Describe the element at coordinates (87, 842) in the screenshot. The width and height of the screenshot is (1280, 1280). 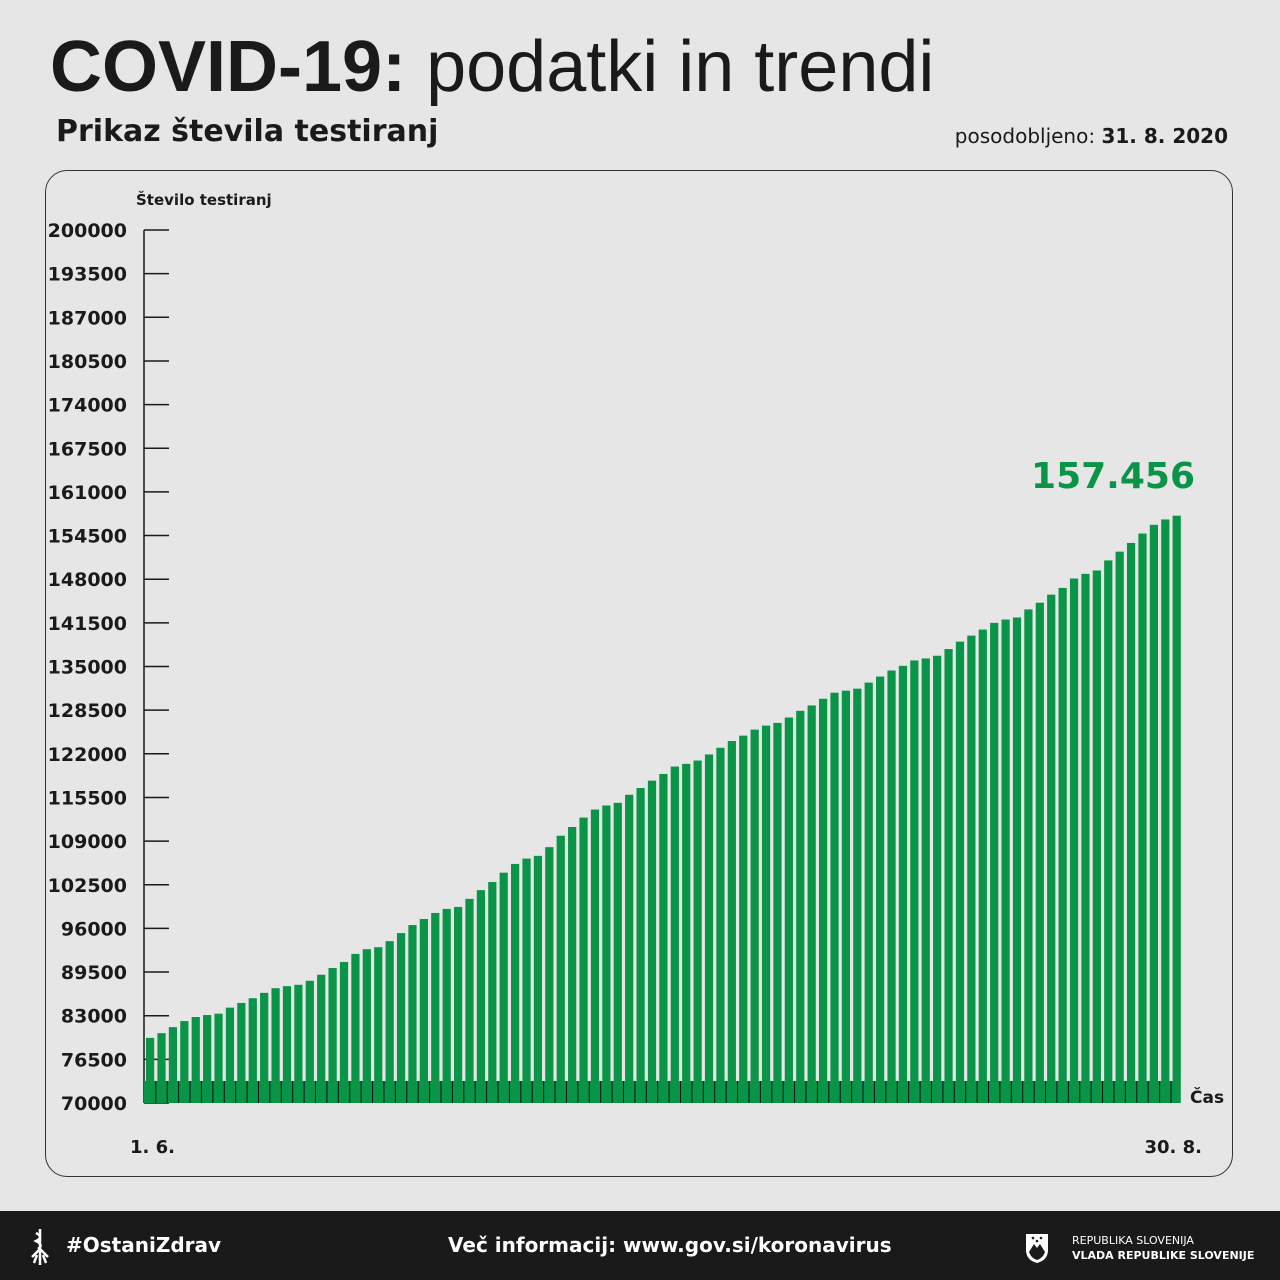
I see `y-tick-label: 109000` at that location.